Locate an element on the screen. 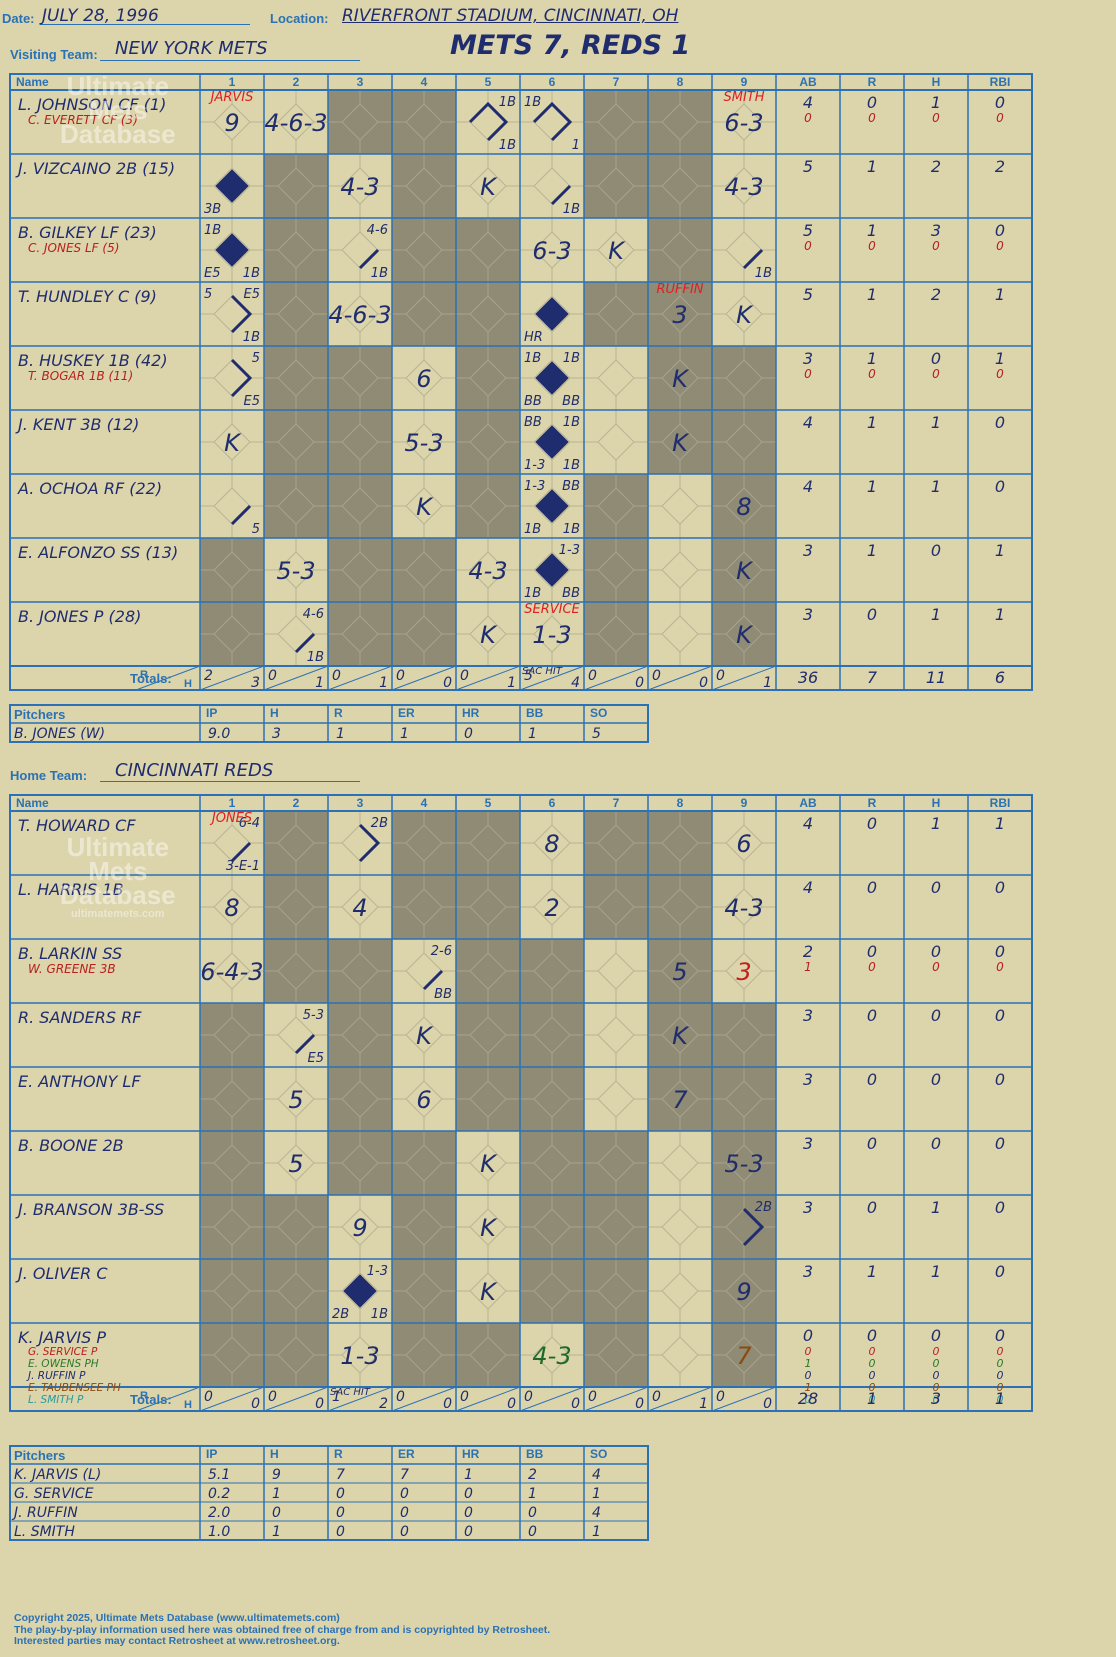  inning-runs: 1 is located at coordinates (336, 1397).